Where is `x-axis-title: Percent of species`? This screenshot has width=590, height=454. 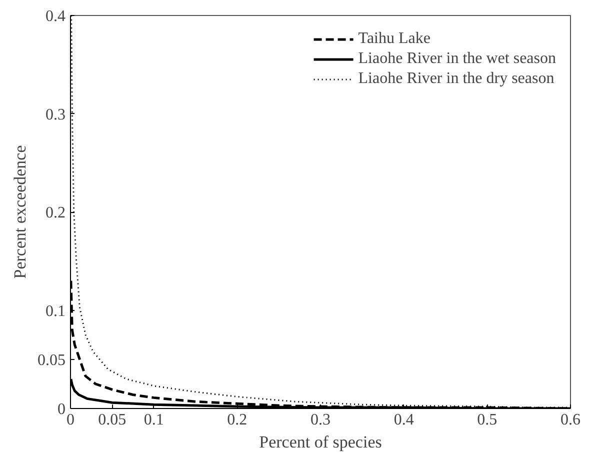
x-axis-title: Percent of species is located at coordinates (320, 442).